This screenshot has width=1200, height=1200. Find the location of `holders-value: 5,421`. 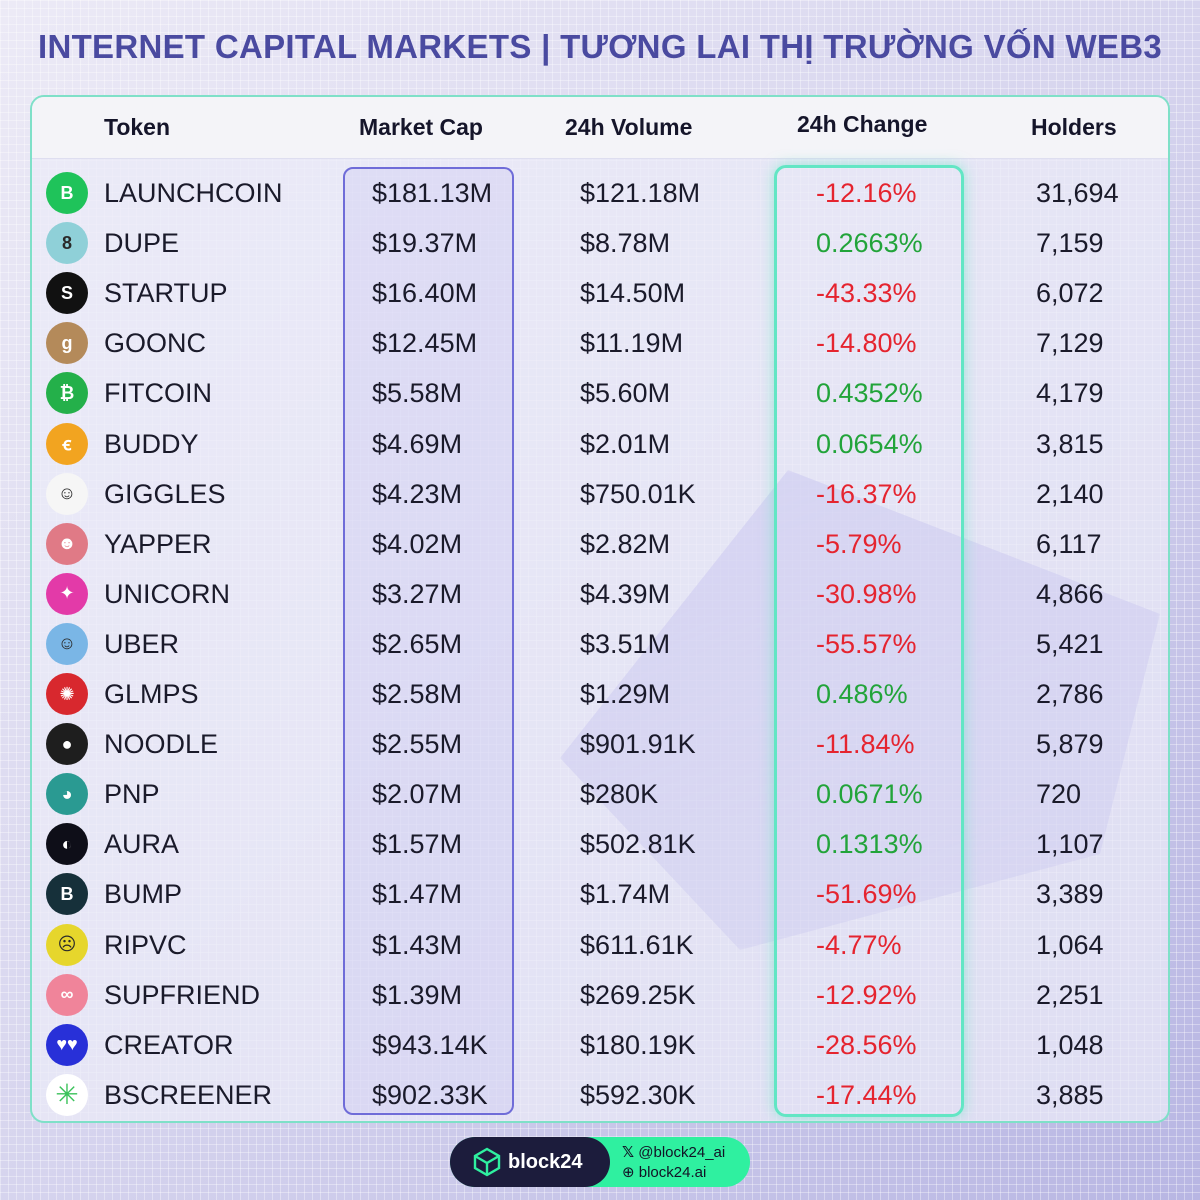

holders-value: 5,421 is located at coordinates (1070, 643).